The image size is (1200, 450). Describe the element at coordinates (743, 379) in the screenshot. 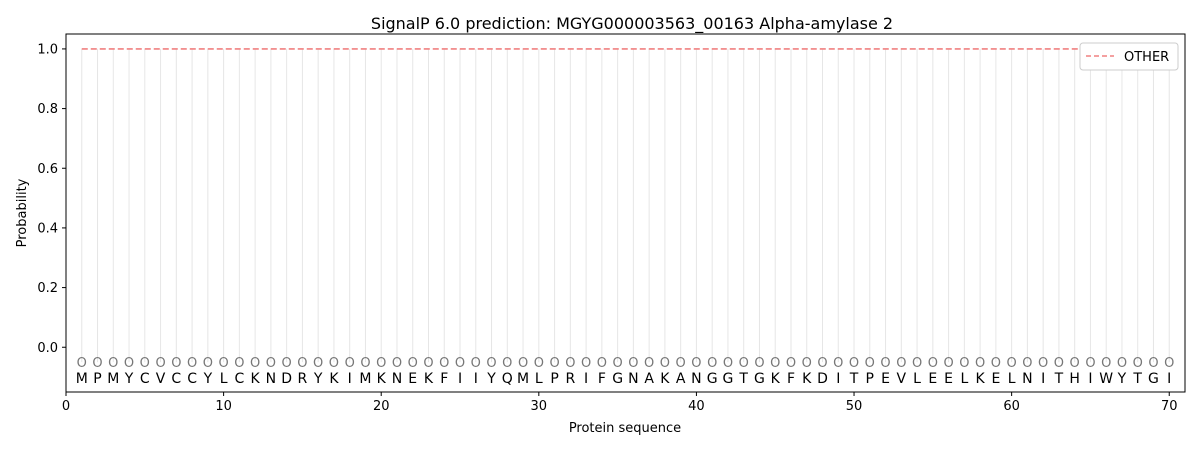

I see `residue-43: T` at that location.